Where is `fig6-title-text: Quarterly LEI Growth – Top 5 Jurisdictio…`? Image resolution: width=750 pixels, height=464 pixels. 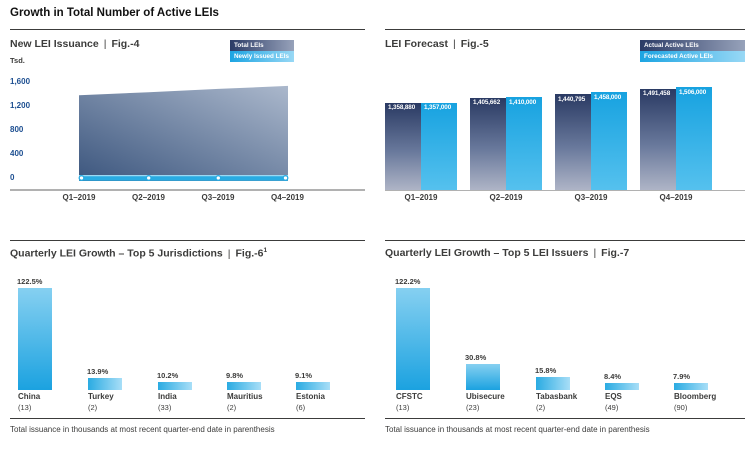 fig6-title-text: Quarterly LEI Growth – Top 5 Jurisdictio… is located at coordinates (116, 253).